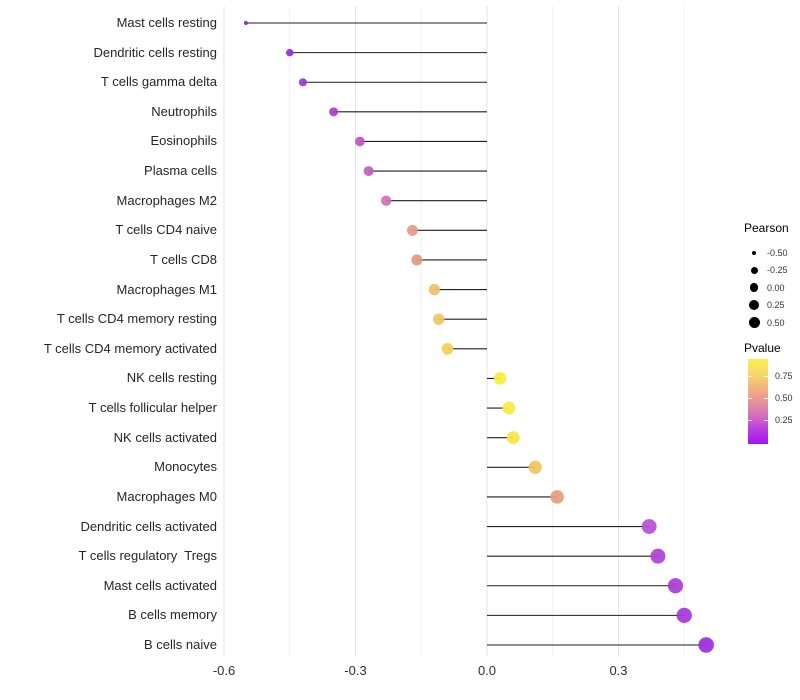 The width and height of the screenshot is (800, 700). I want to click on y-axis-label: B cells naive, so click(180, 644).